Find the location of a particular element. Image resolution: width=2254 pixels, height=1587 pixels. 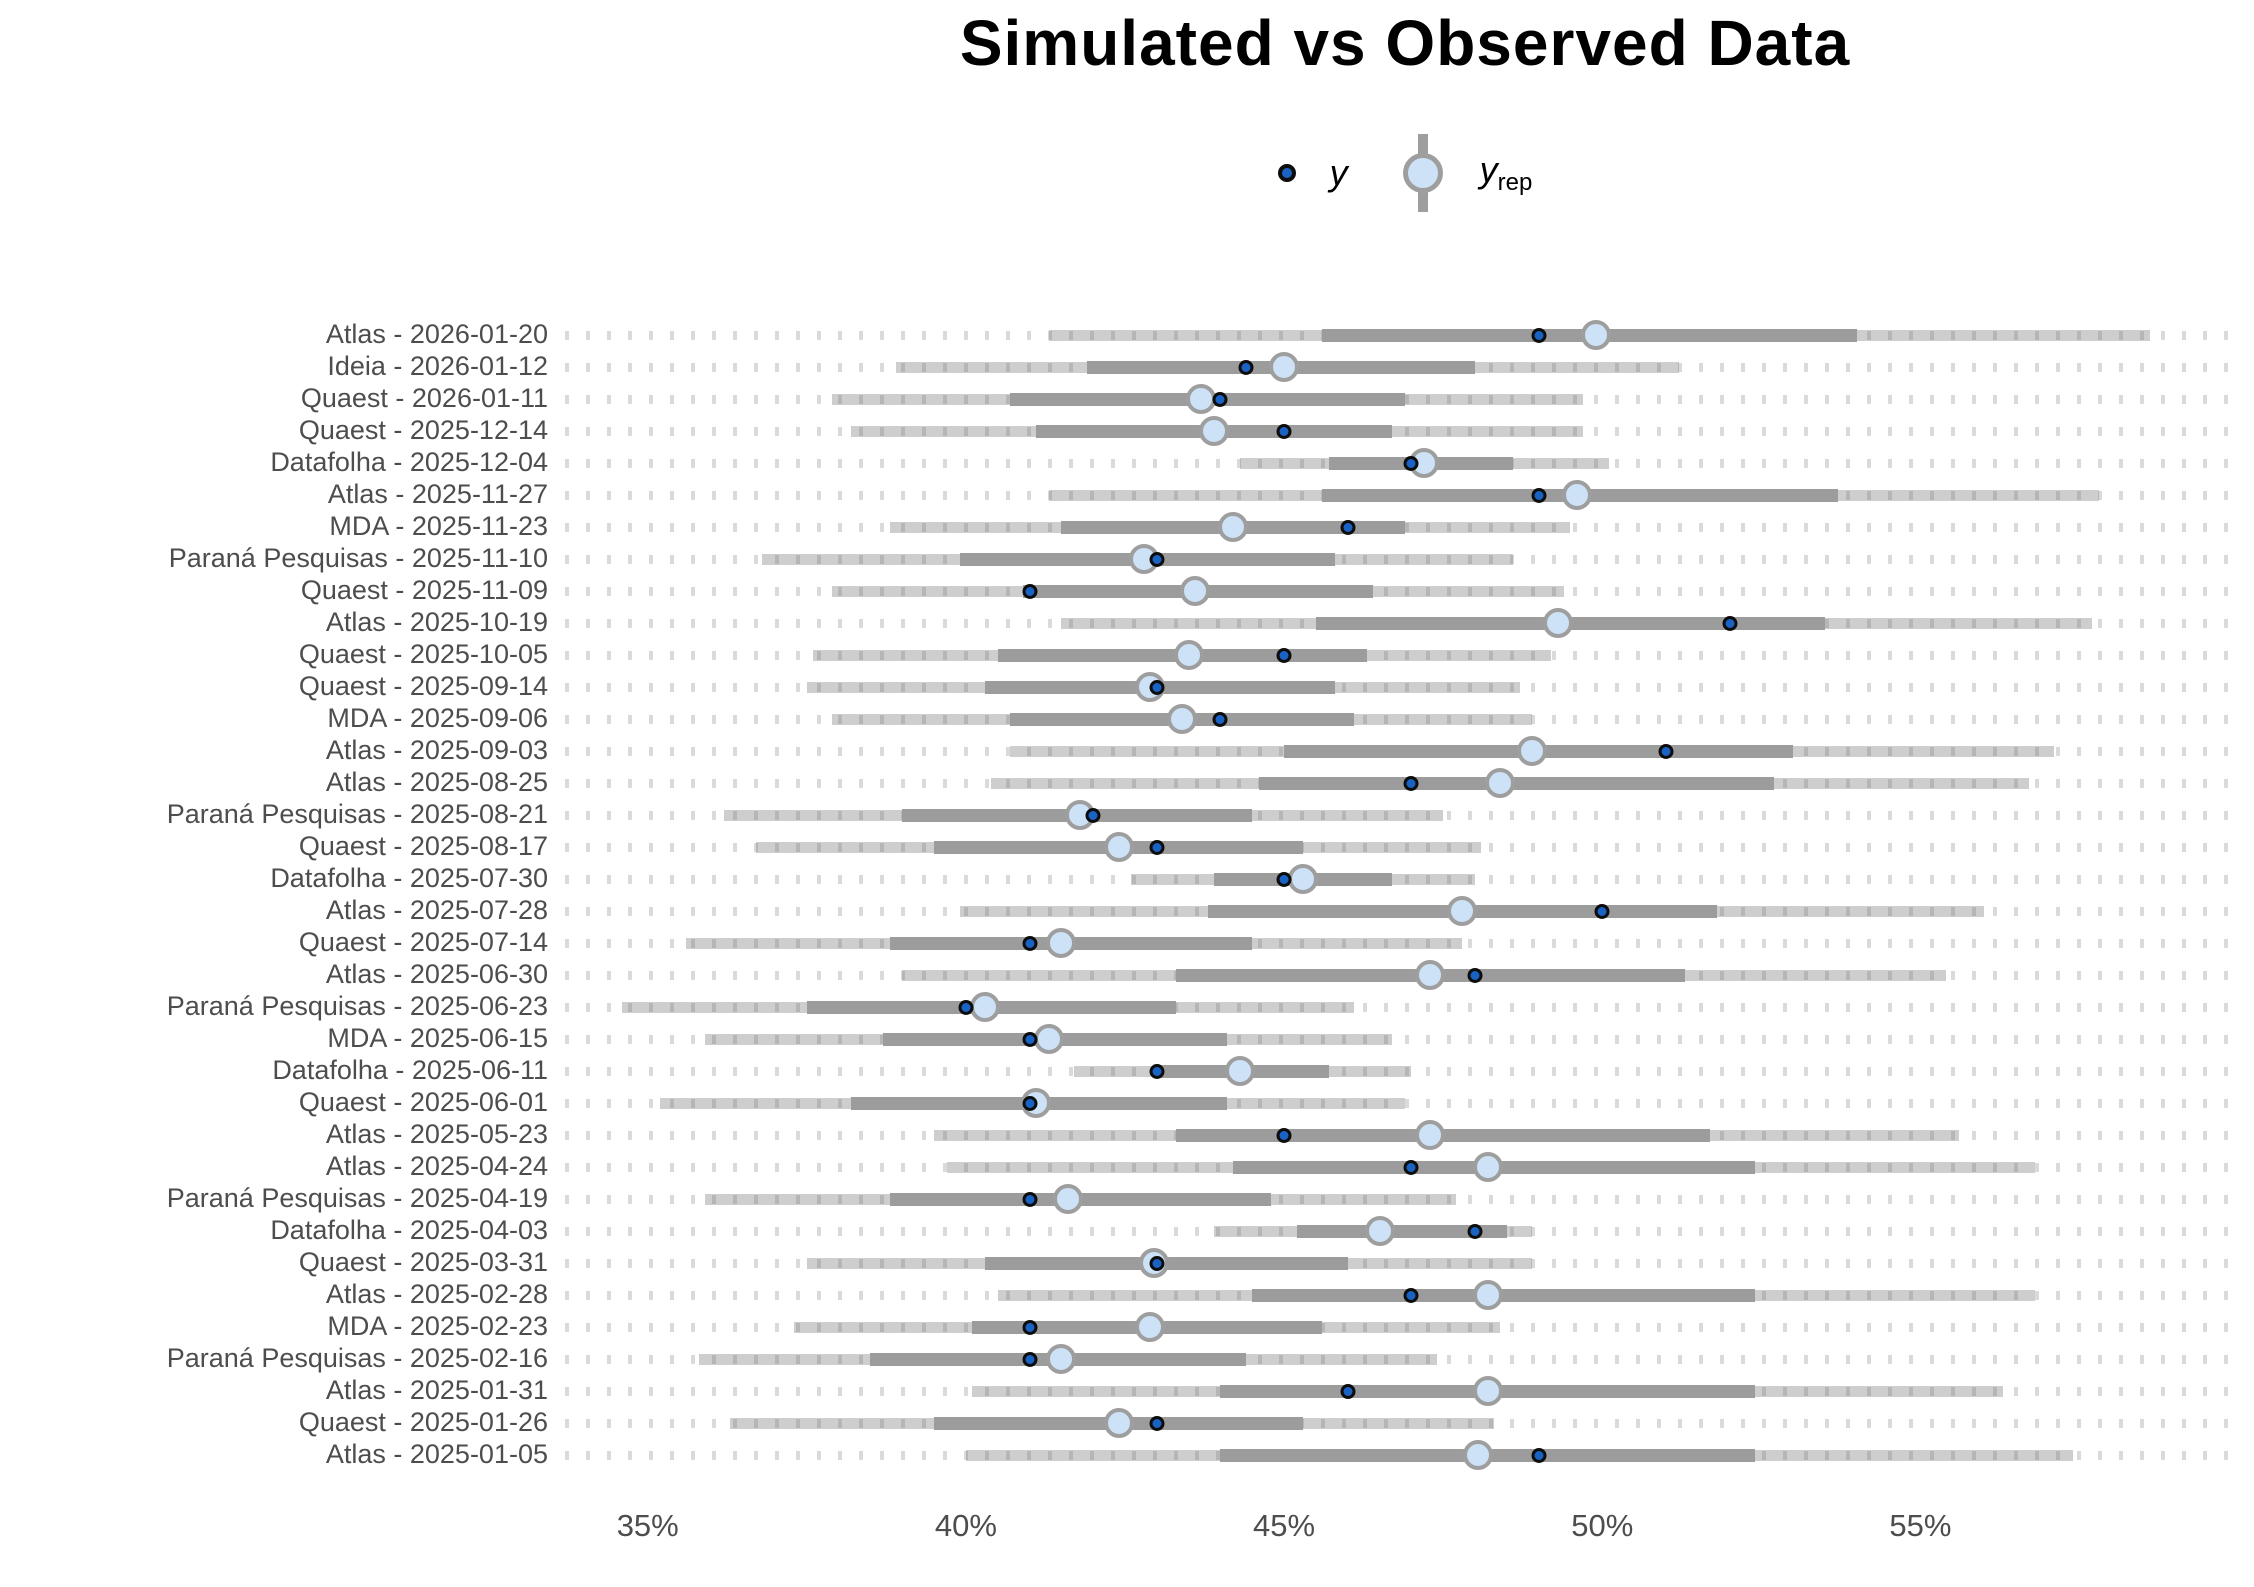

row-label: Paraná Pesquisas - 2025-11-10 is located at coordinates (358, 558).